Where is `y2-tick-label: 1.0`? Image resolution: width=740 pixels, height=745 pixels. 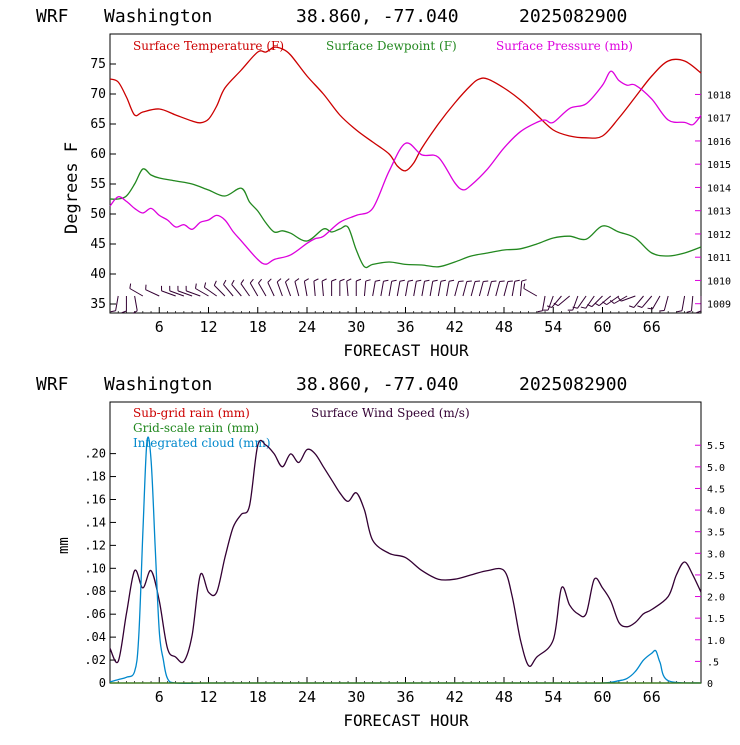
y2-tick-label: 1.0 is located at coordinates (716, 641).